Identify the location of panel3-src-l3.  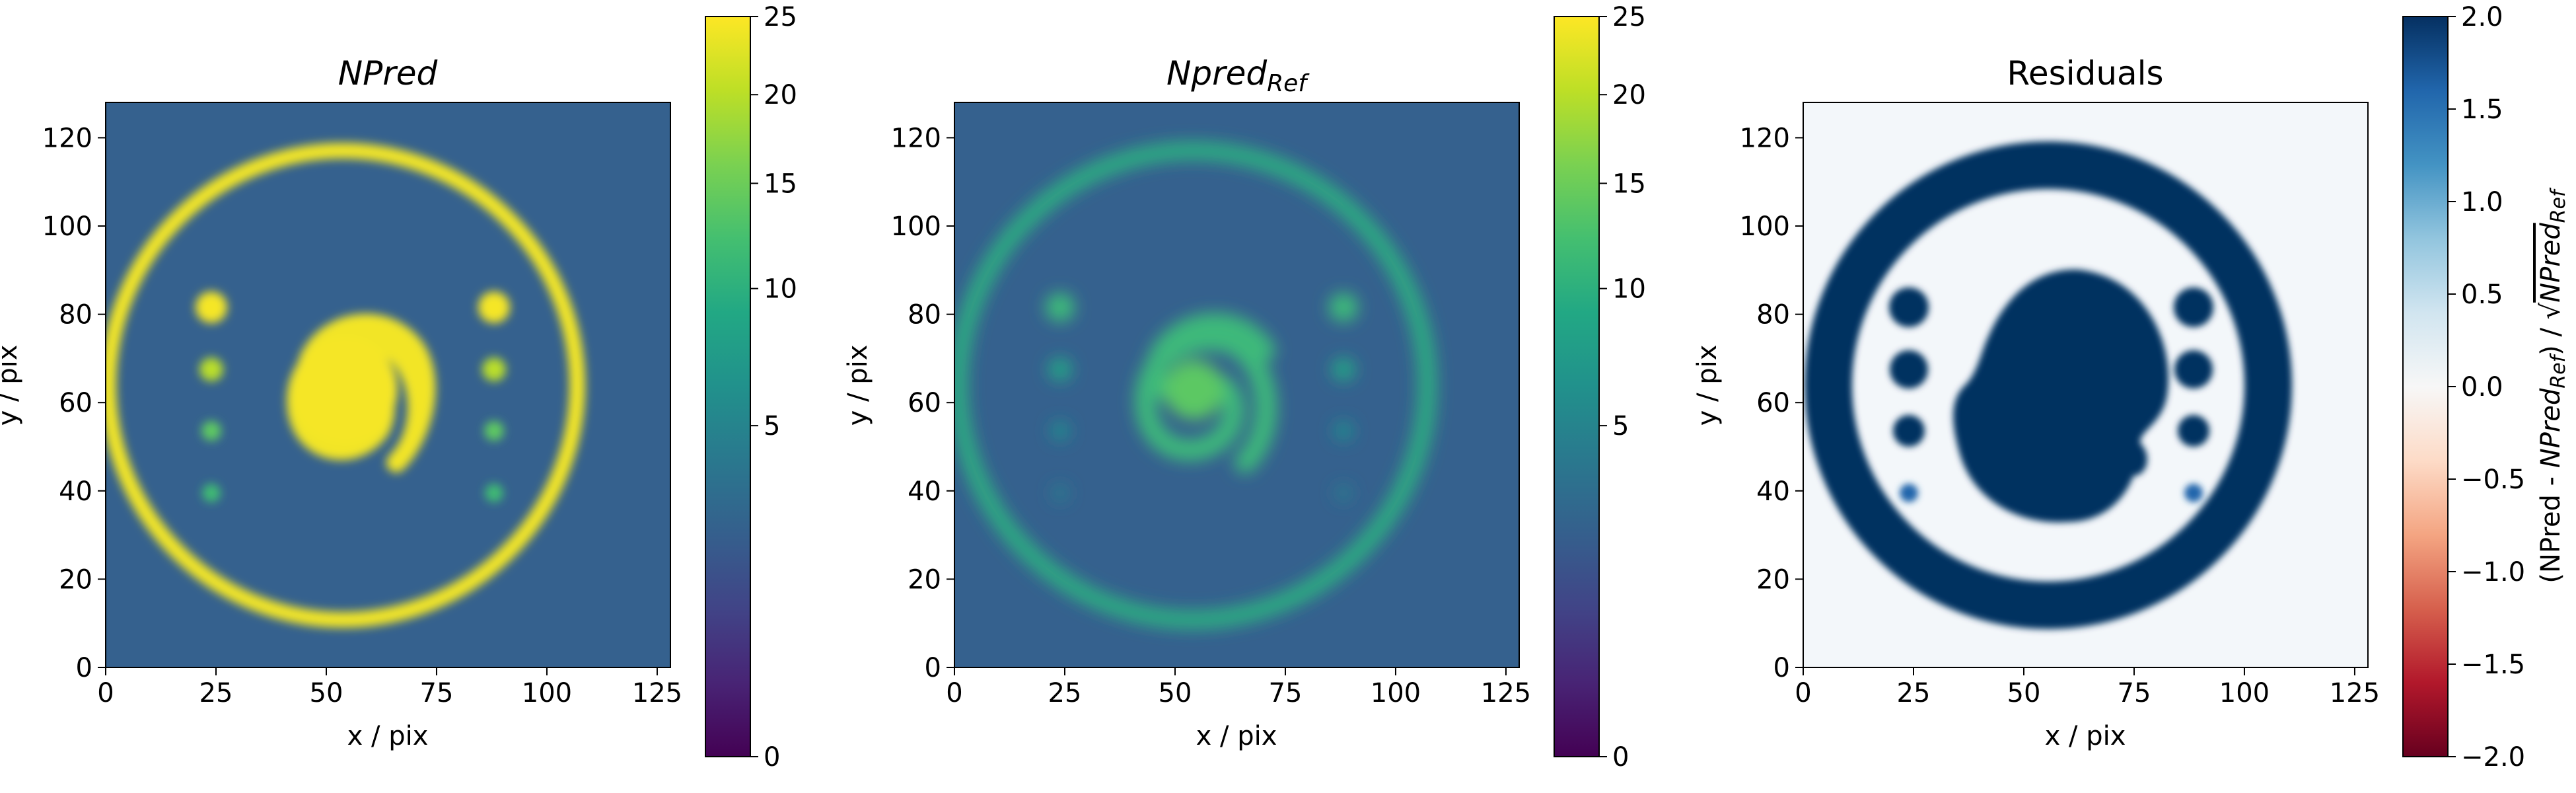
(1909, 431).